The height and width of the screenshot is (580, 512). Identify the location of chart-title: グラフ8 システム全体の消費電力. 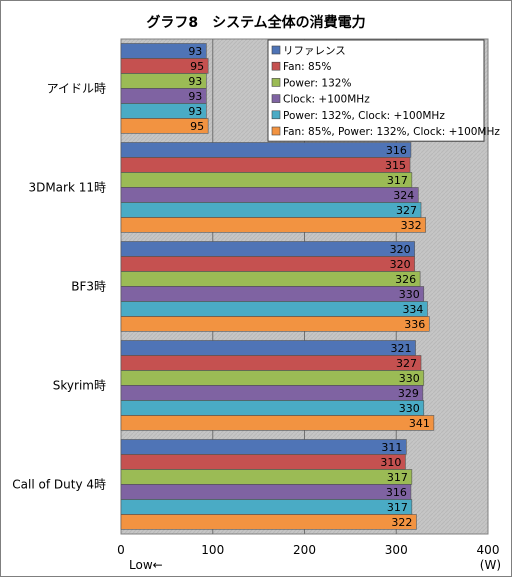
(255, 22).